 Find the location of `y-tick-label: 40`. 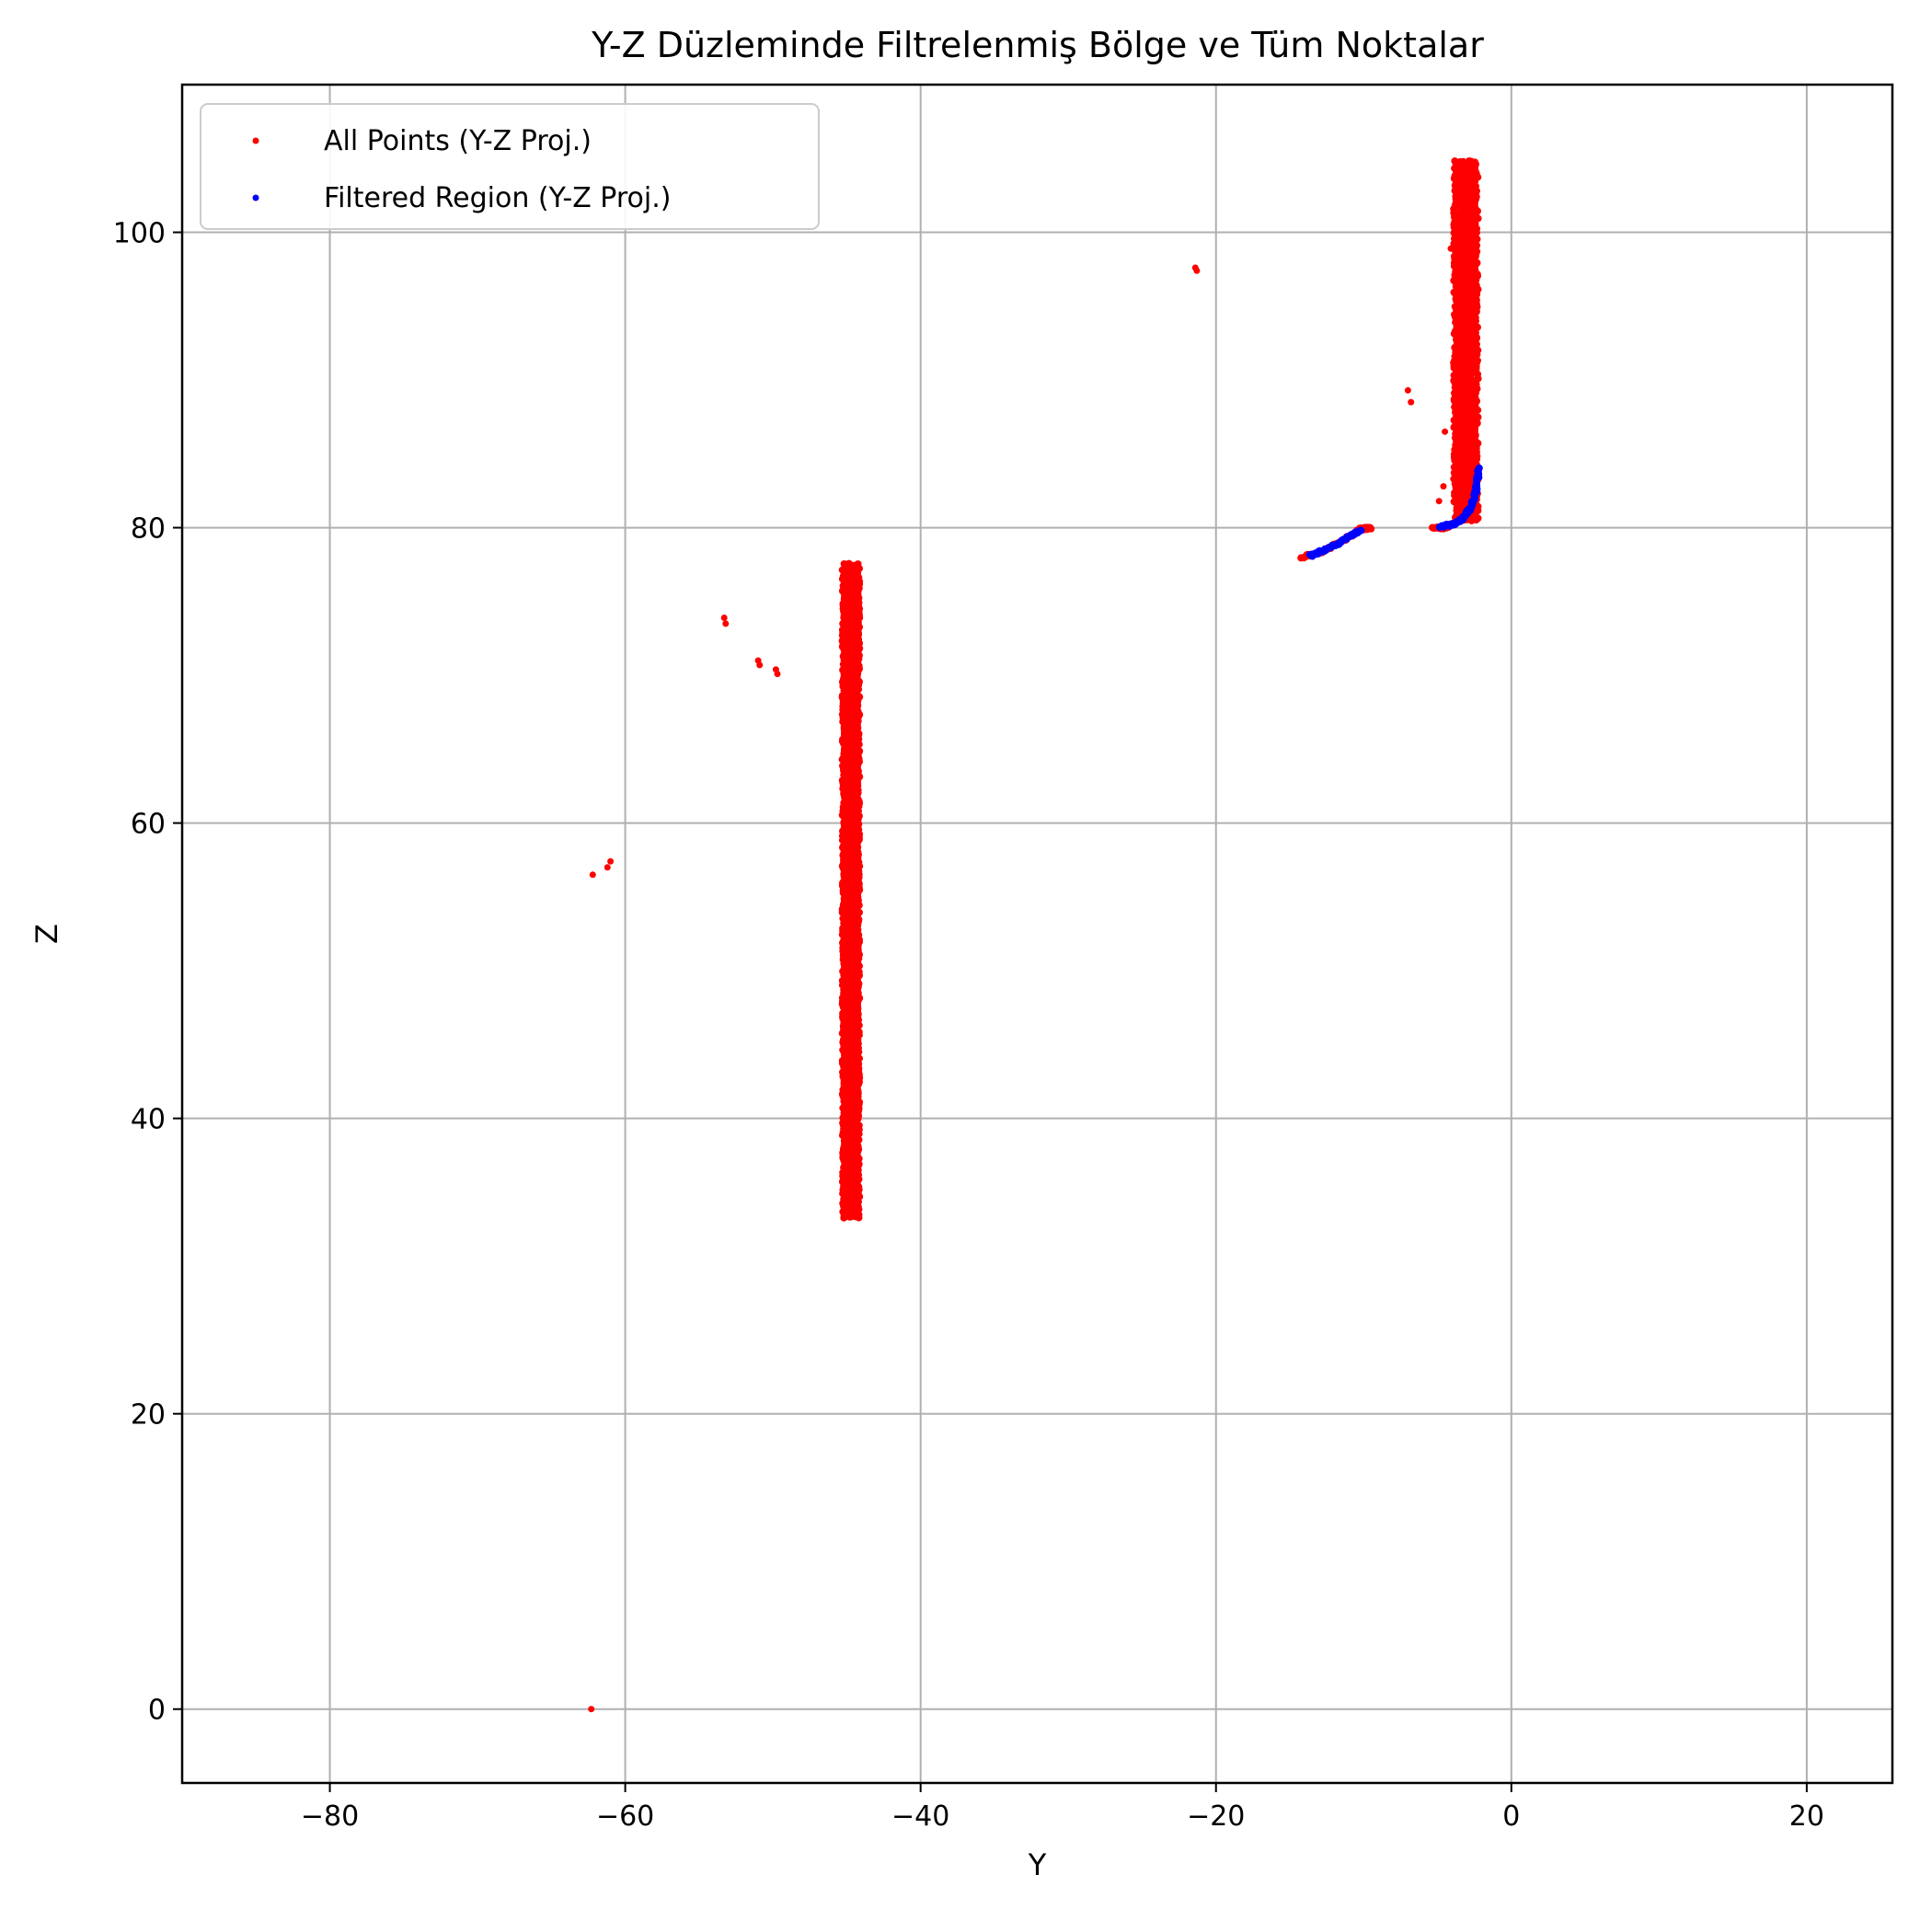

y-tick-label: 40 is located at coordinates (148, 1120).